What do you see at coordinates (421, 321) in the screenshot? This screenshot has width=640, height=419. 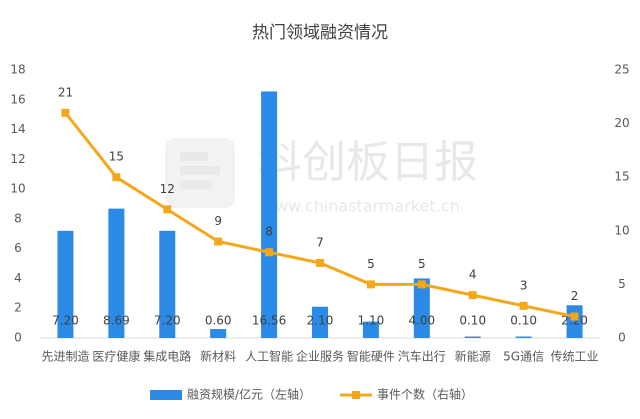 I see `bar-value-label: 4.00` at bounding box center [421, 321].